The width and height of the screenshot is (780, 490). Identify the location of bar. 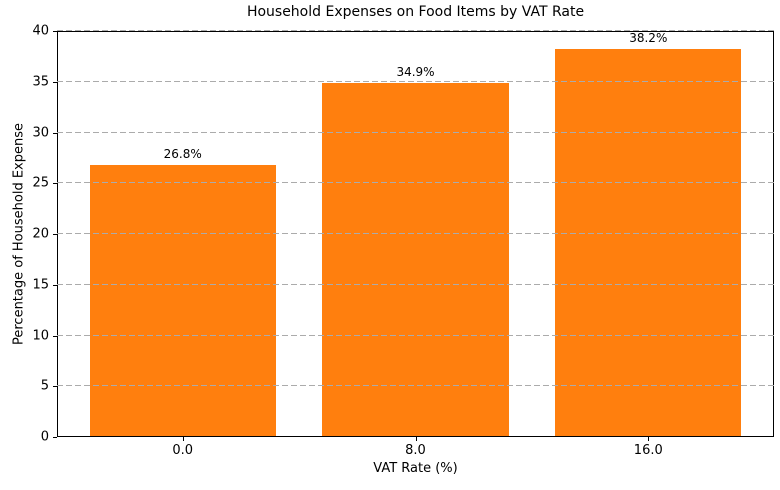
(182, 300).